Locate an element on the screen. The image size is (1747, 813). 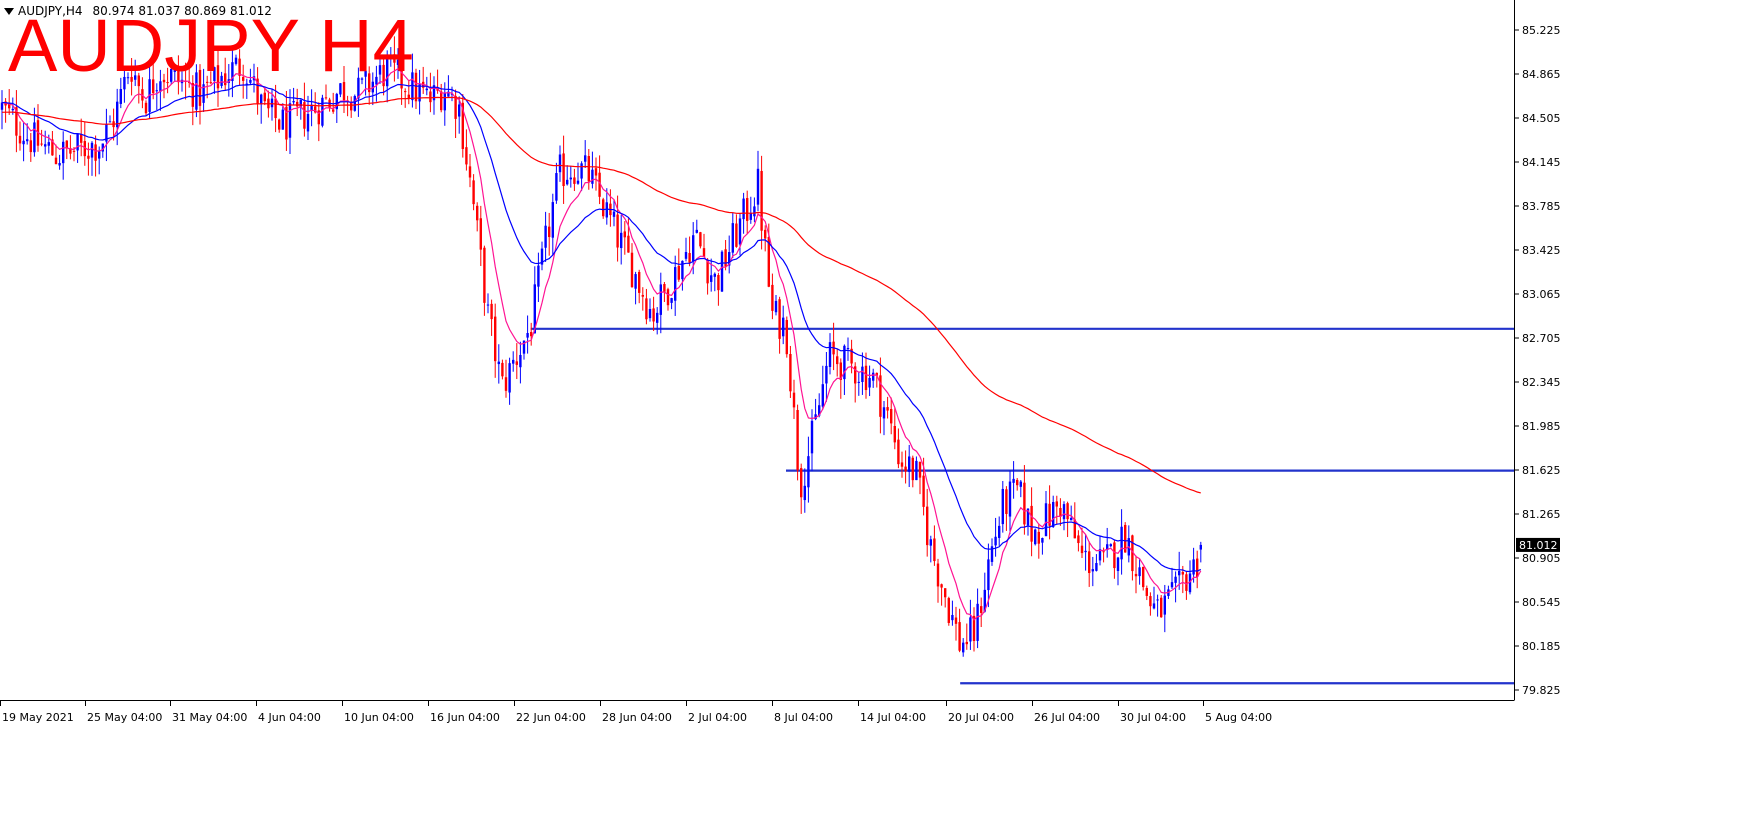
chart-menu-triangle-icon is located at coordinates (9, 11).